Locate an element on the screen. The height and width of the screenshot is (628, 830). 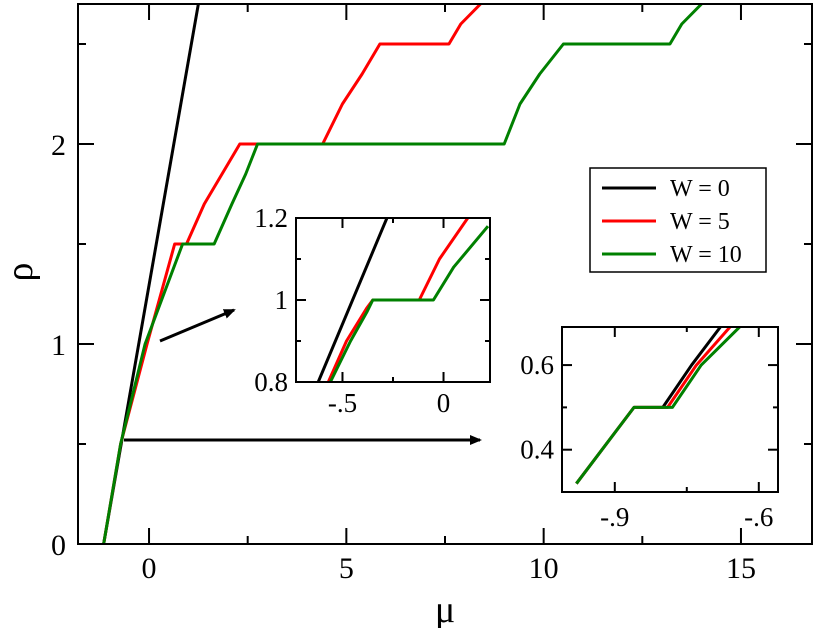
inset2-frame is located at coordinates (670, 409).